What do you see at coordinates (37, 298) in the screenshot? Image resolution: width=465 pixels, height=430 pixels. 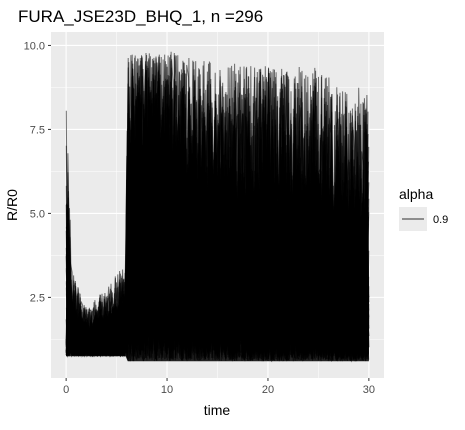 I see `y-tick-label: 2.5` at bounding box center [37, 298].